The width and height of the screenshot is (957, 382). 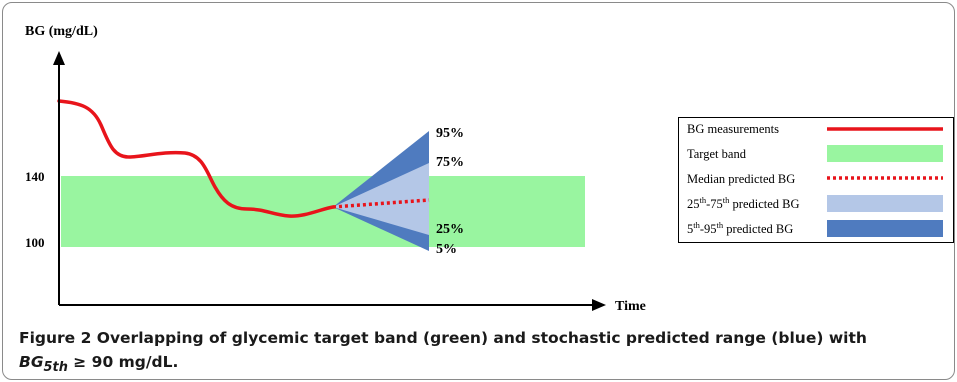 What do you see at coordinates (450, 133) in the screenshot?
I see `label-95th: 95%` at bounding box center [450, 133].